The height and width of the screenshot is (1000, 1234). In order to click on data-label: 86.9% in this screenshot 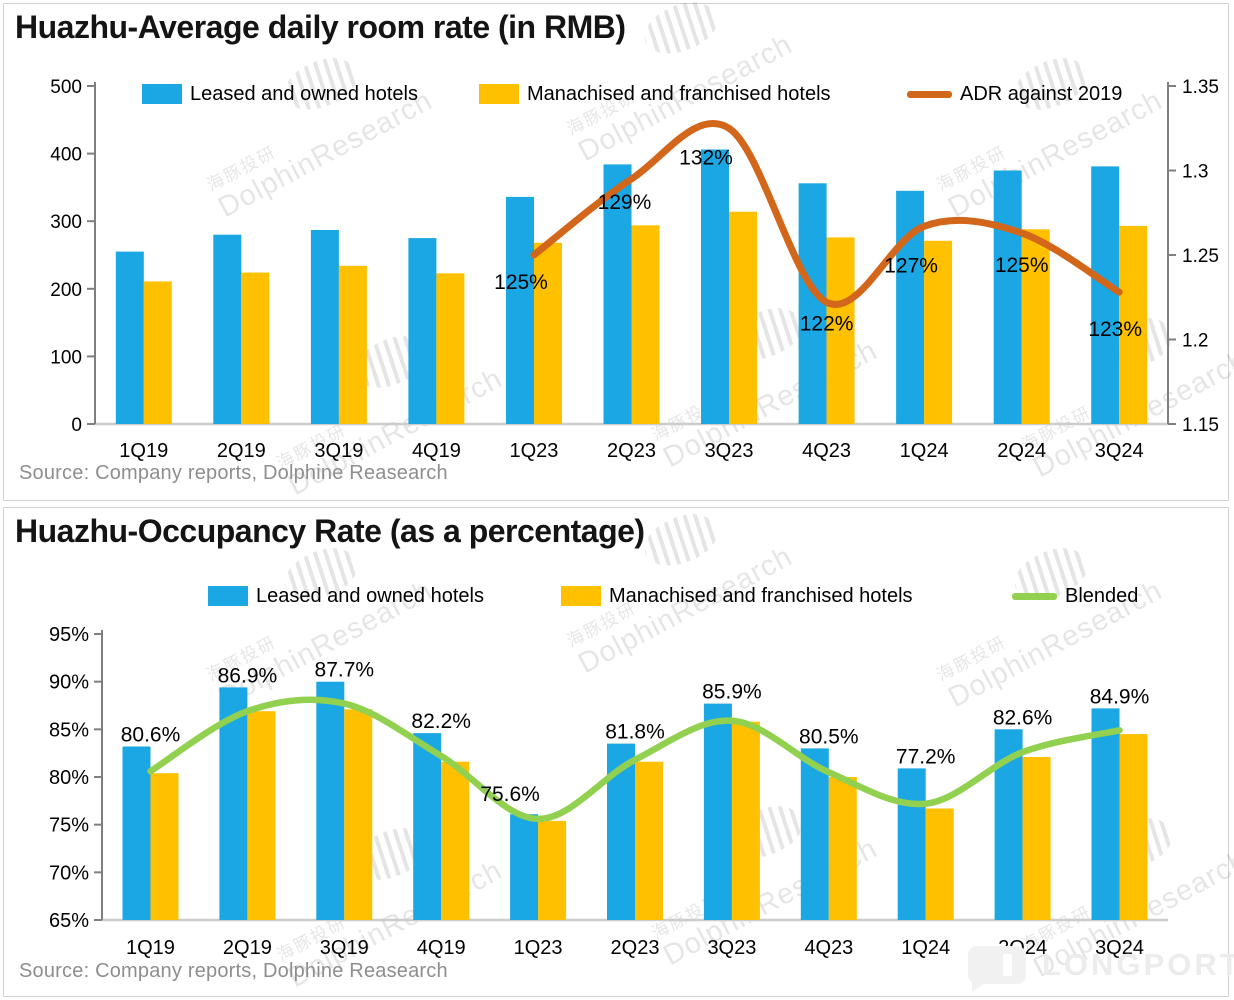, I will do `click(248, 675)`.